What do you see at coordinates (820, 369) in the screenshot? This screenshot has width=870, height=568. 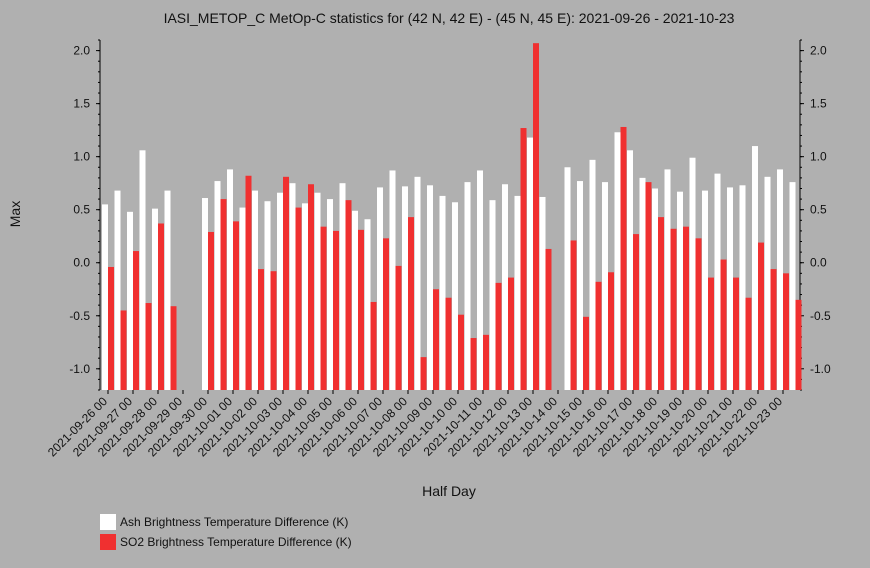 I see `y-tick-label-right: -1.0` at bounding box center [820, 369].